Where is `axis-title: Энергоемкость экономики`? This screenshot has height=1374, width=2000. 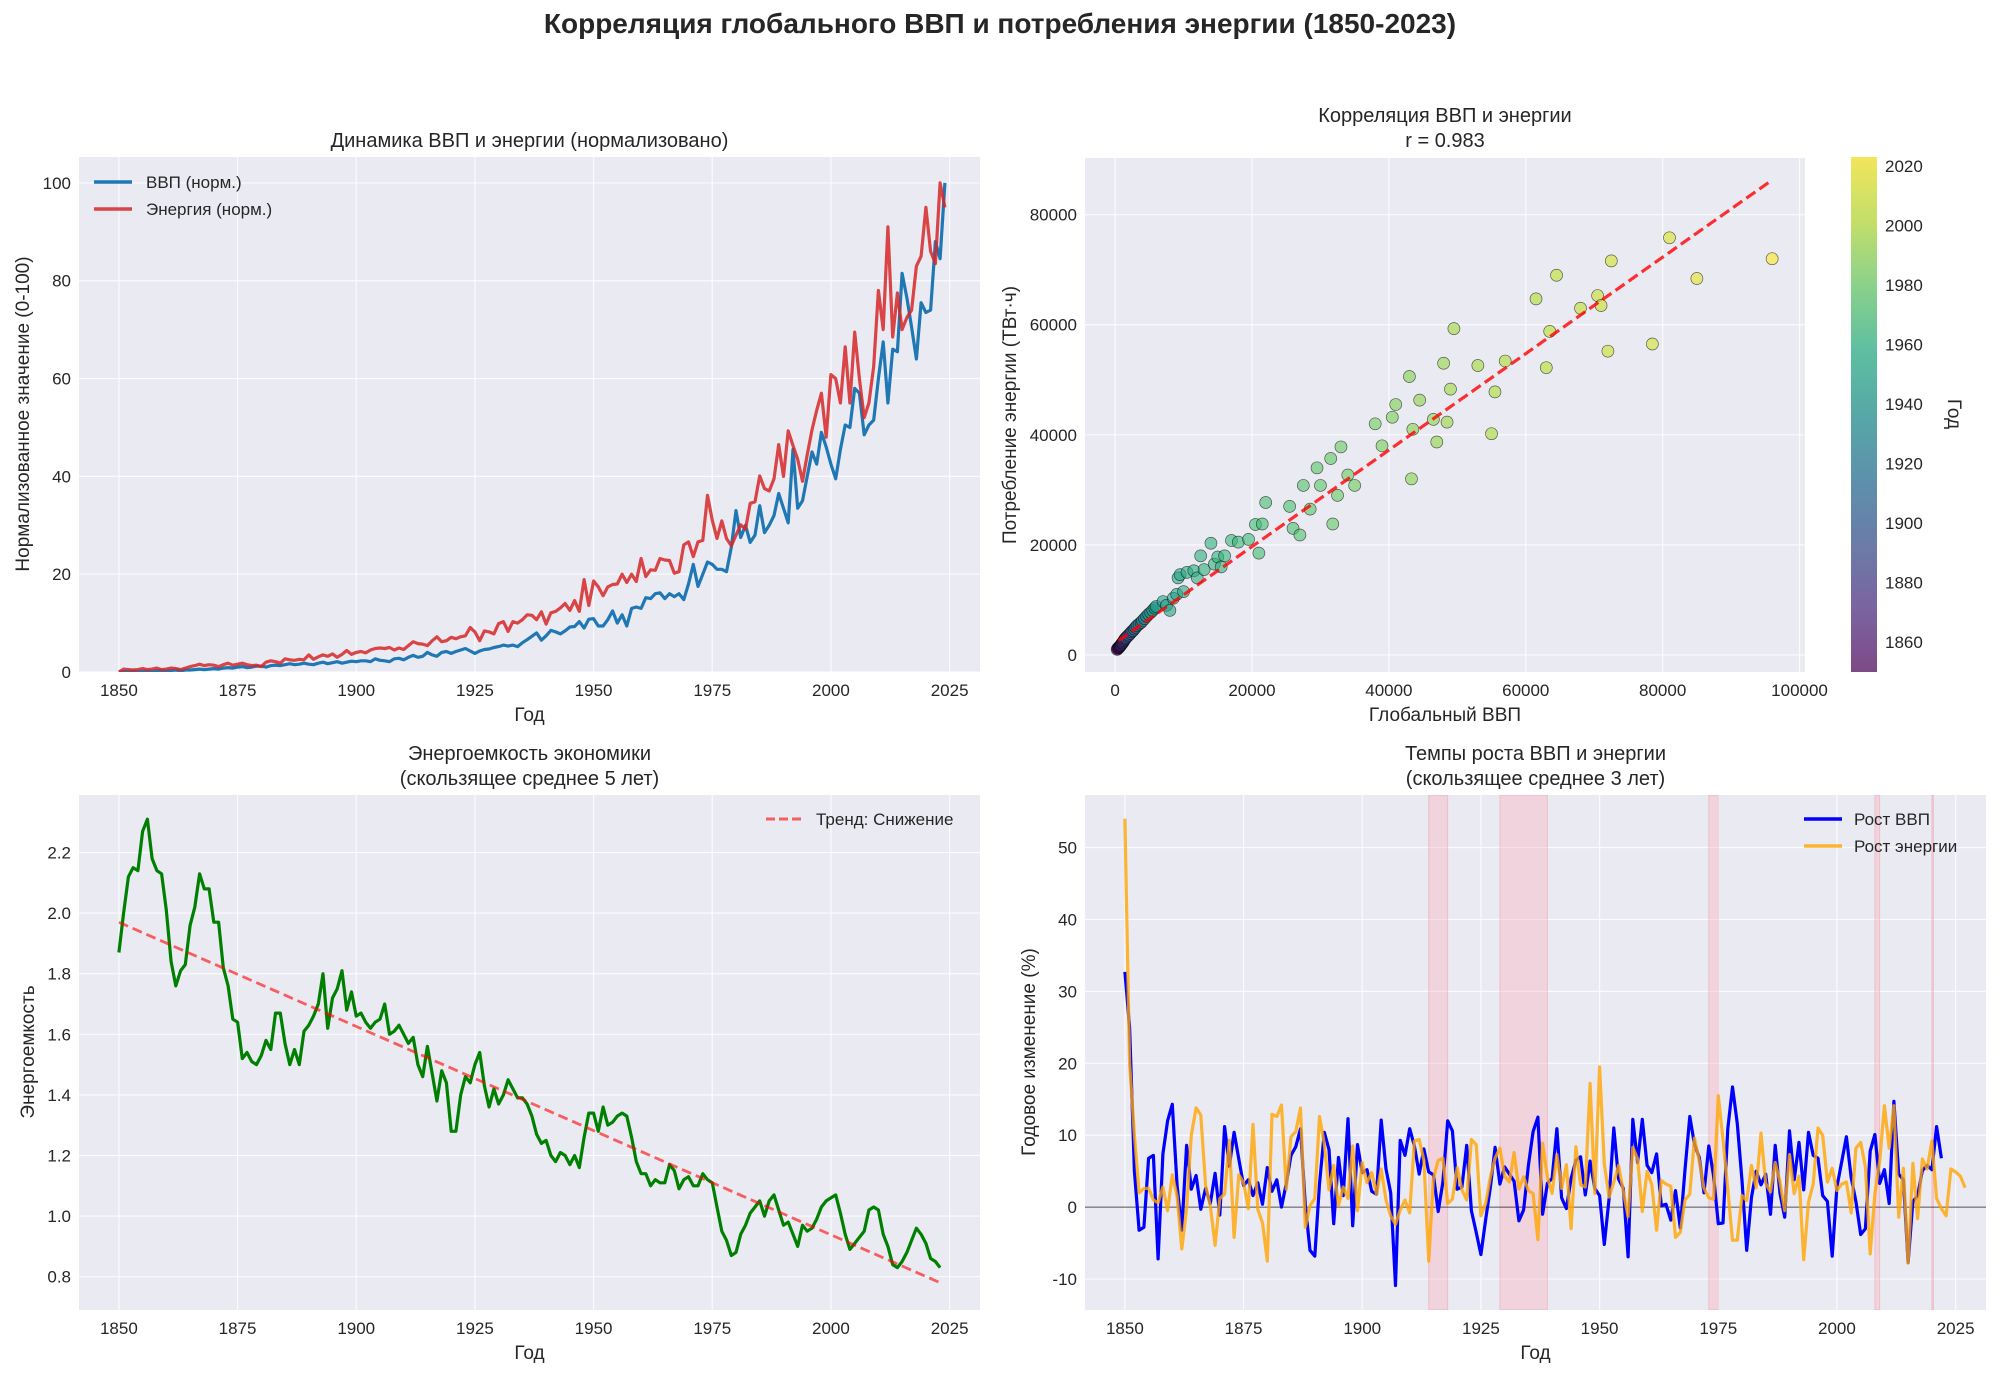
axis-title: Энергоемкость экономики is located at coordinates (529, 754).